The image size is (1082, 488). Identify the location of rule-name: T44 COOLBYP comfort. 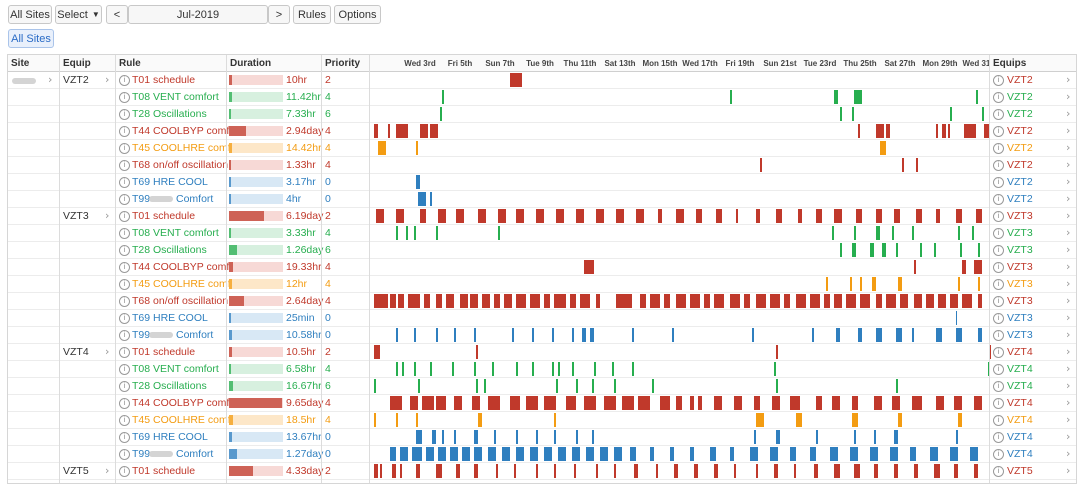
(187, 131).